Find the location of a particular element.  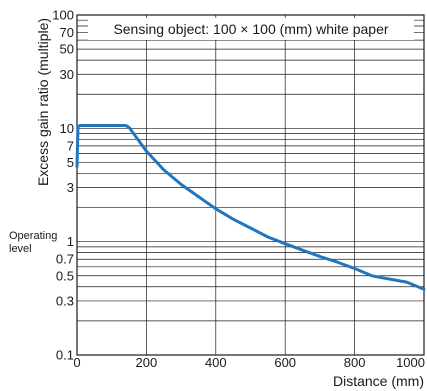

y-tick-label: 3 is located at coordinates (70, 187).